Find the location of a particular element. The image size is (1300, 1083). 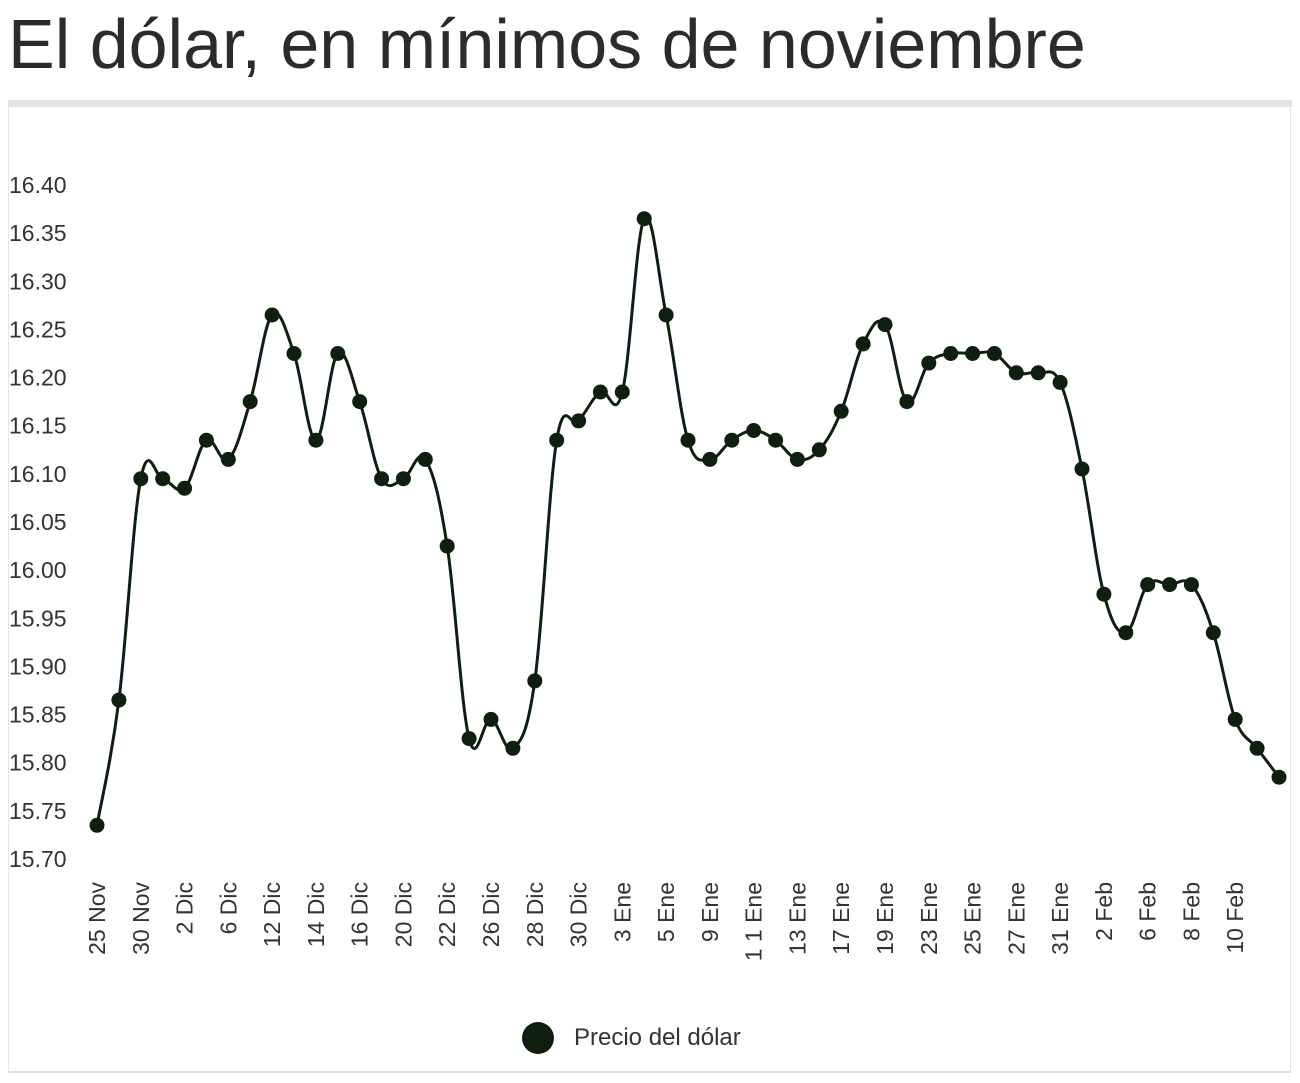

x-tick-label: 16 Dic is located at coordinates (360, 914).